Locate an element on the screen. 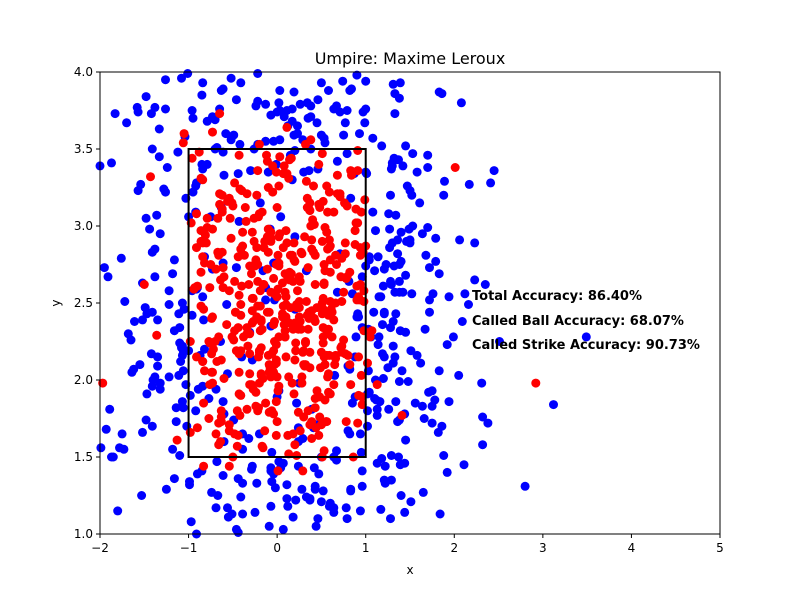 Image resolution: width=800 pixels, height=600 pixels. x-tick-label-5: 3 is located at coordinates (543, 548).